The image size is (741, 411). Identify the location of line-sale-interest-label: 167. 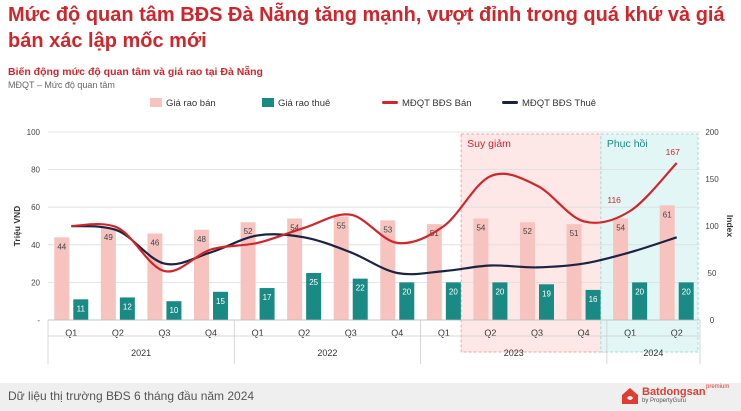
(673, 152).